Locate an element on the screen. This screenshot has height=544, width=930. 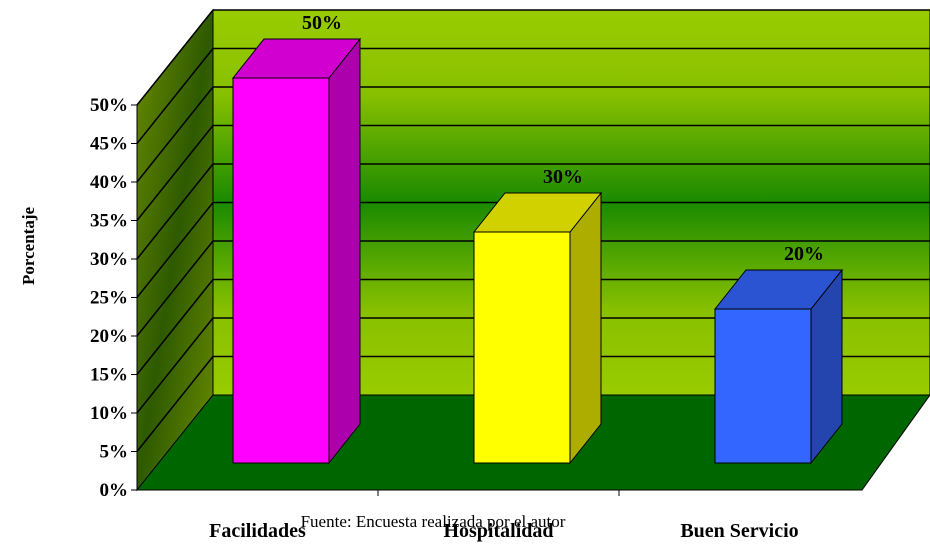
y-tick-label: 40% is located at coordinates (109, 182).